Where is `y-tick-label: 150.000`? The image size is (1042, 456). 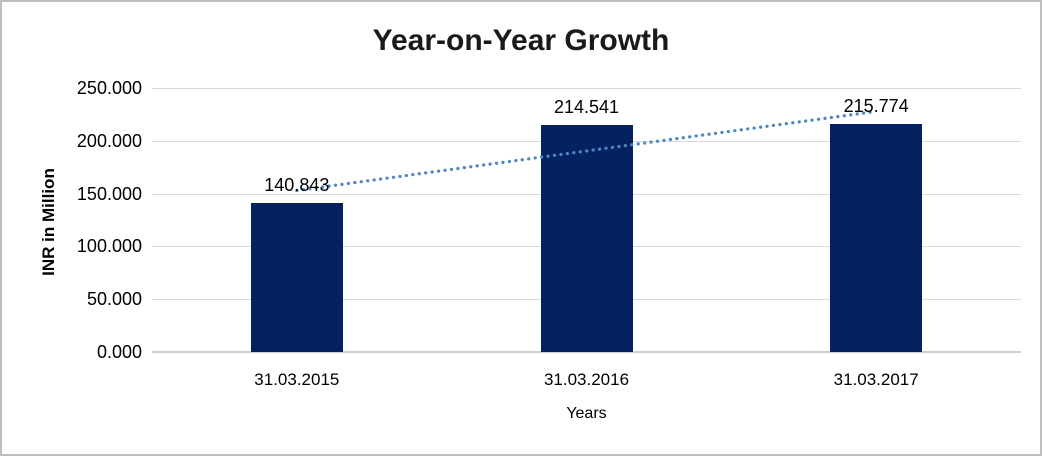 y-tick-label: 150.000 is located at coordinates (109, 193).